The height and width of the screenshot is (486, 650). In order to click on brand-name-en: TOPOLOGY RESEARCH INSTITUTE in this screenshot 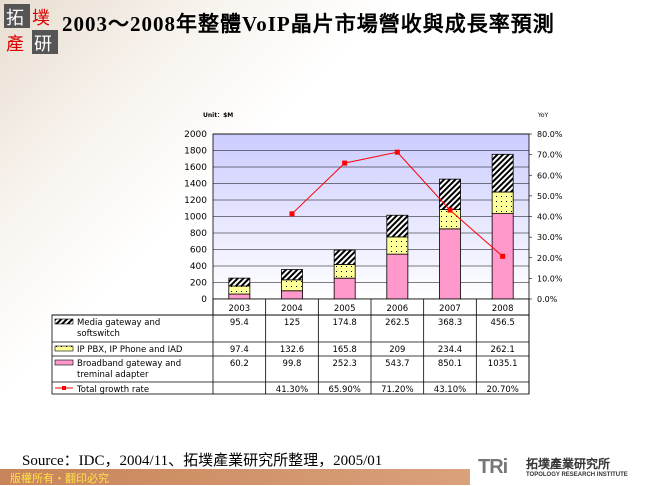, I will do `click(577, 475)`.